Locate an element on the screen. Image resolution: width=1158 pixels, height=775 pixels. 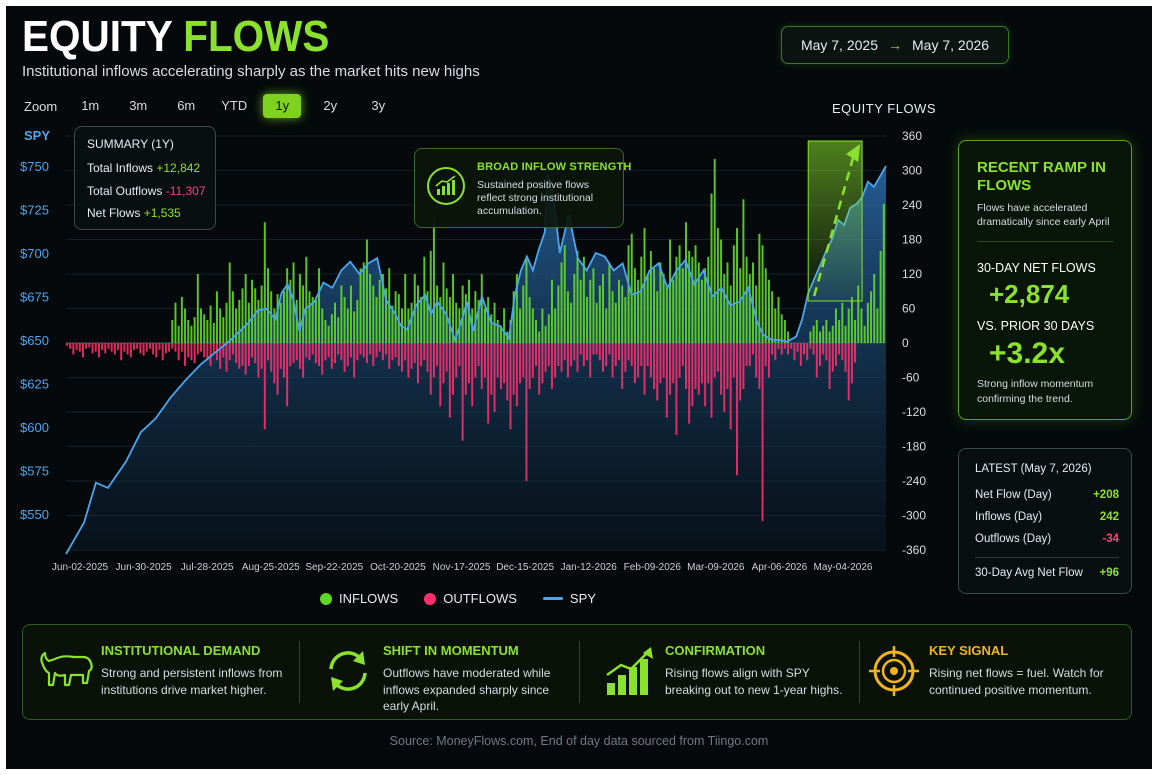
zoom-ytd-button: YTD is located at coordinates (234, 105).